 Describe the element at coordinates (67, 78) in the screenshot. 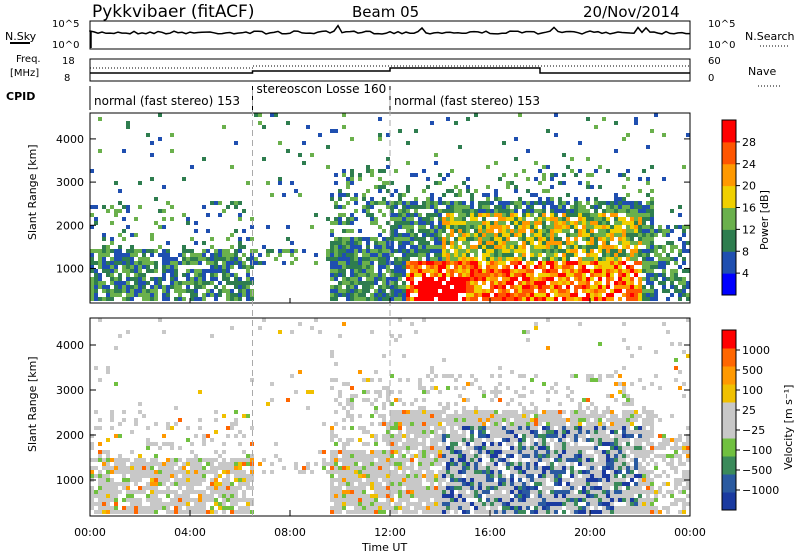

I see `freq-tick-bottom: 8` at that location.